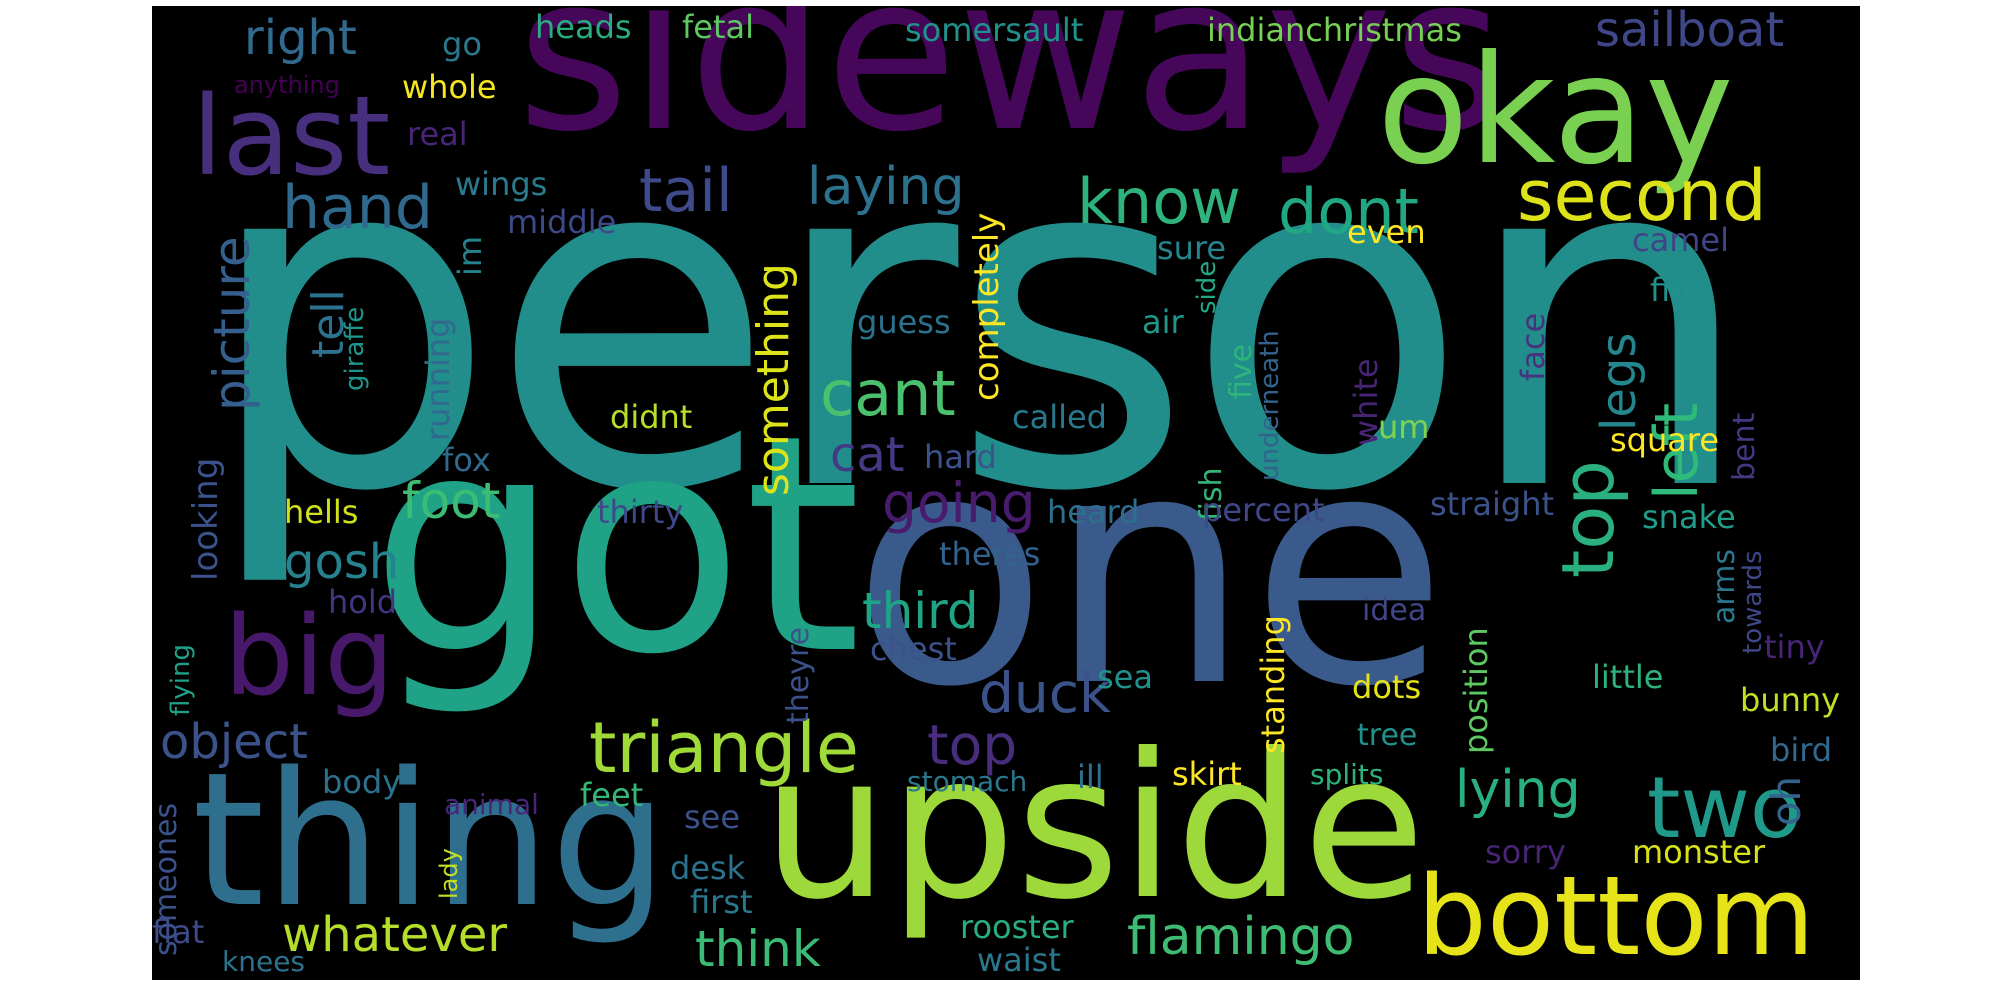 This screenshot has width=2000, height=1000. What do you see at coordinates (462, 44) in the screenshot?
I see `word-go: go` at bounding box center [462, 44].